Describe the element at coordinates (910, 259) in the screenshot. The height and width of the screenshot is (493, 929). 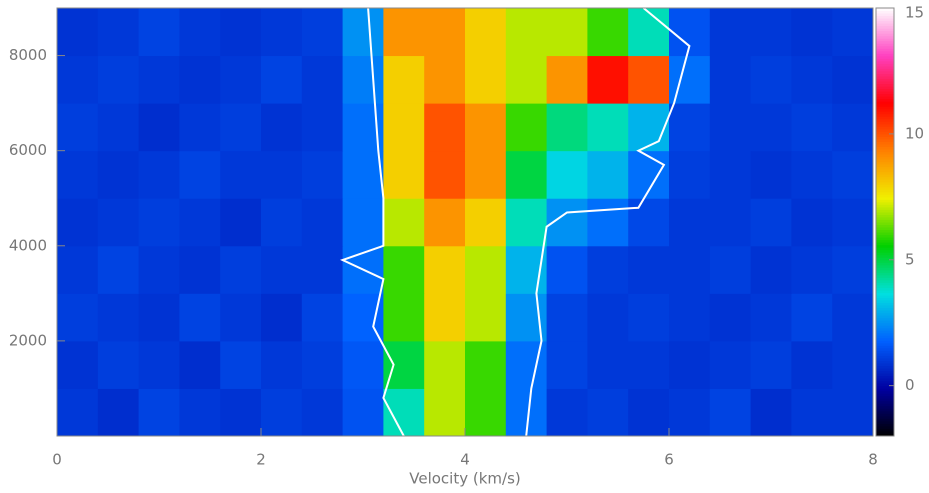
I see `colorbar-tick-label: 5` at that location.